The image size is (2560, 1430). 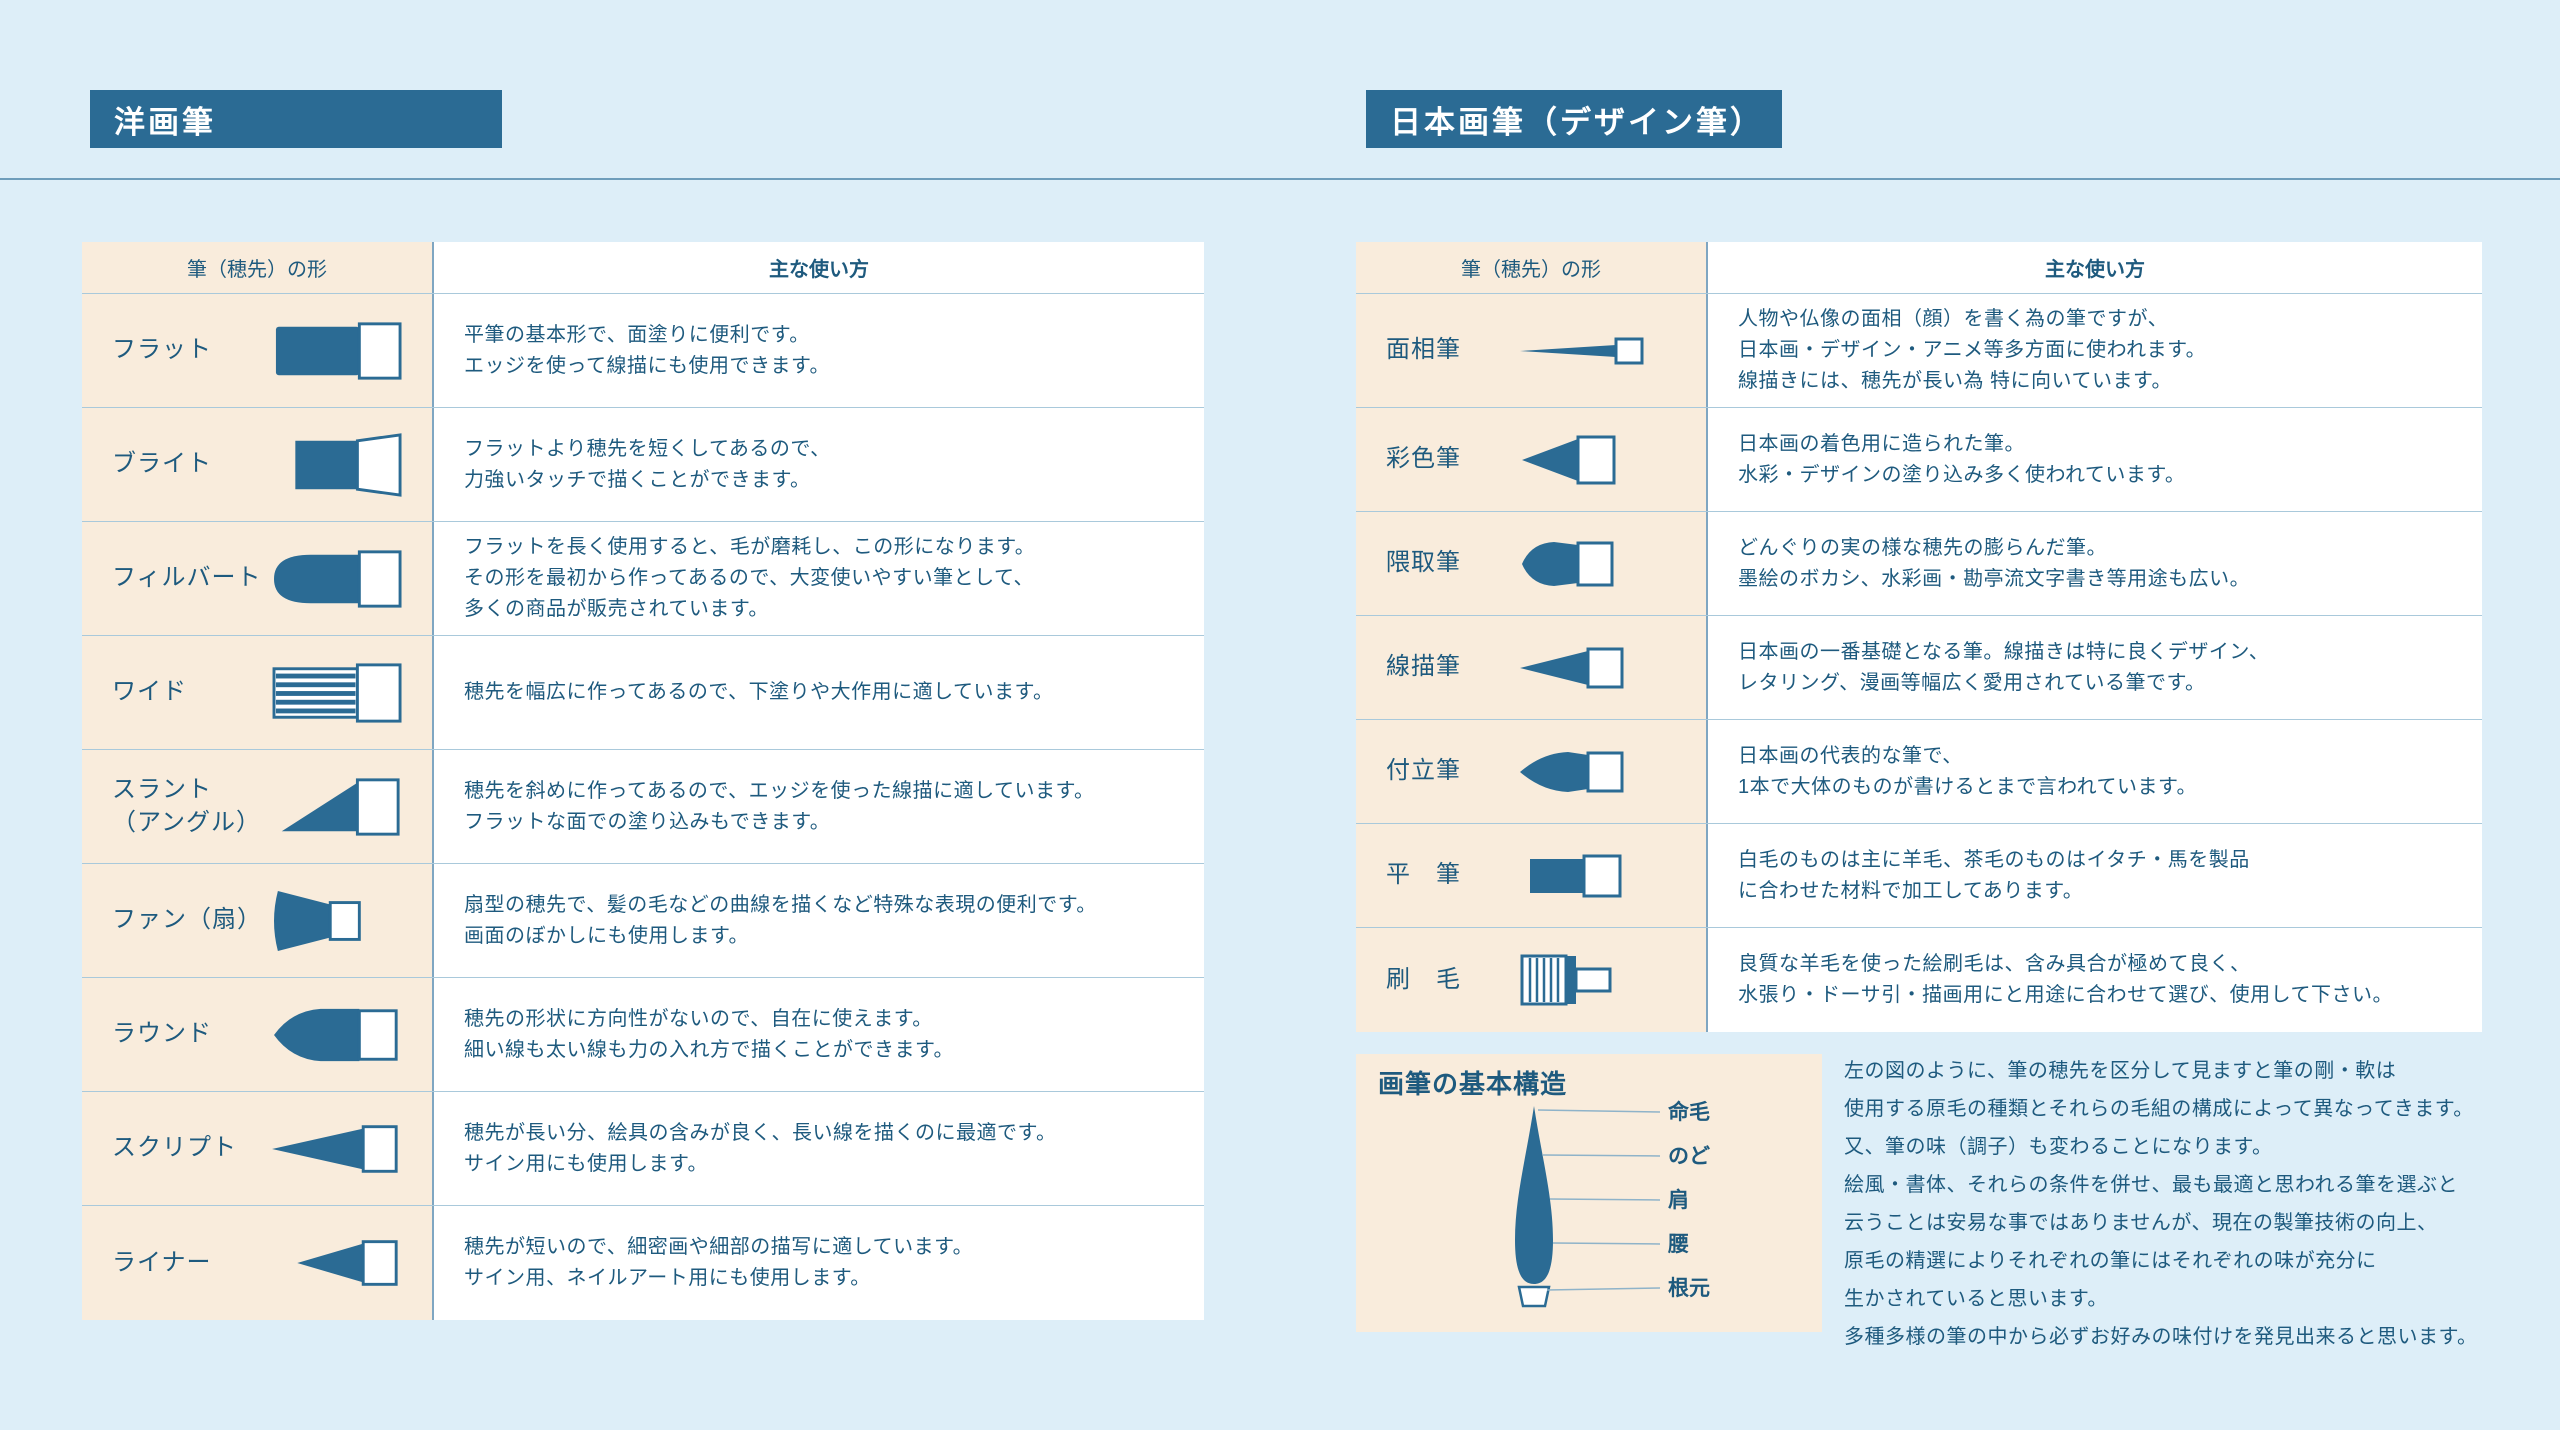 What do you see at coordinates (162, 1262) in the screenshot?
I see `brush-name: ライナー` at bounding box center [162, 1262].